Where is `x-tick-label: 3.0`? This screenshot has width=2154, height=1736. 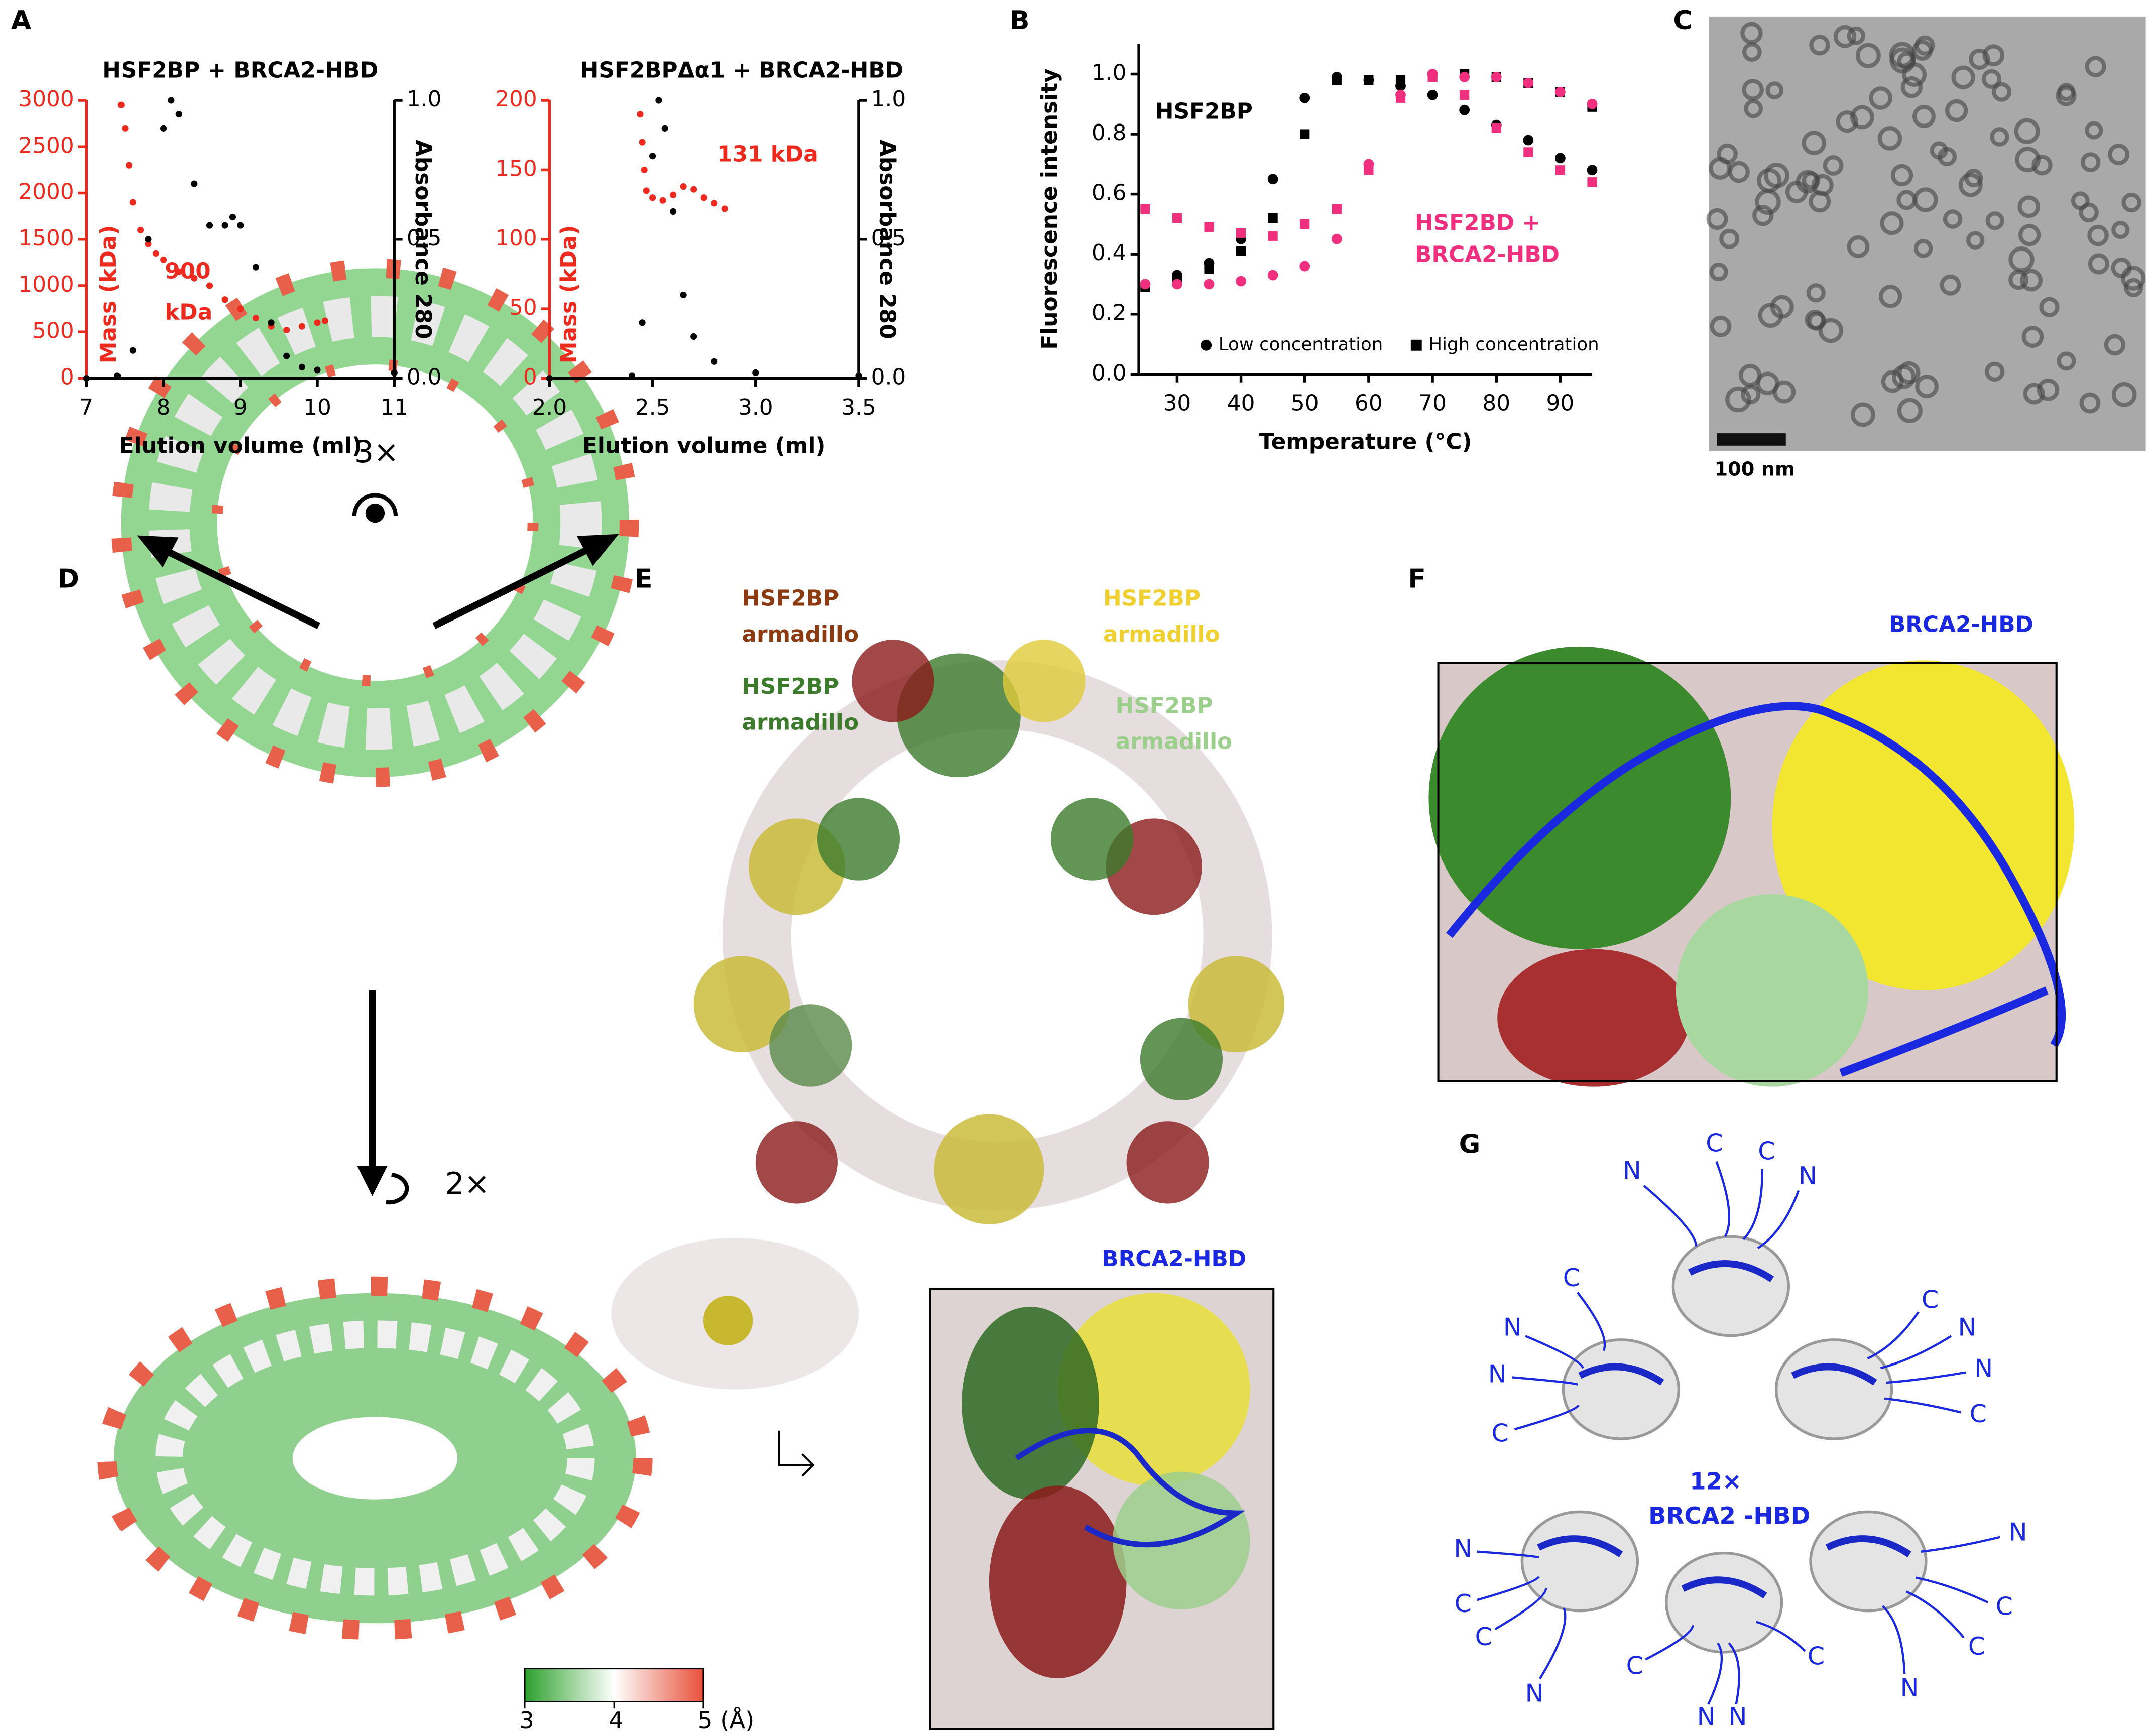 x-tick-label: 3.0 is located at coordinates (755, 407).